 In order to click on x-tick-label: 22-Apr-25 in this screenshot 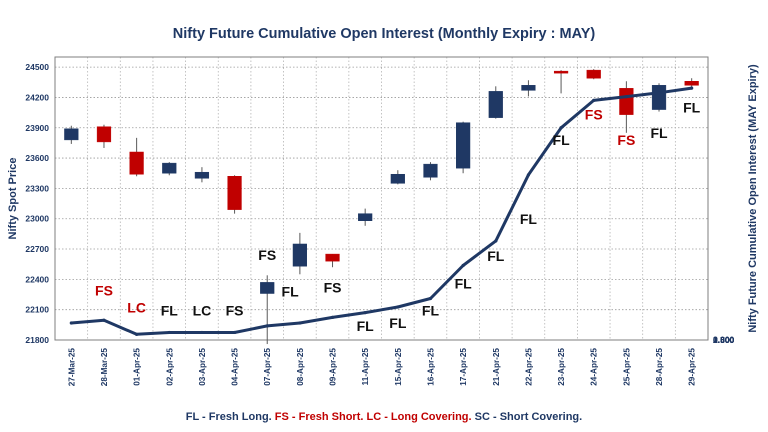, I will do `click(528, 367)`.